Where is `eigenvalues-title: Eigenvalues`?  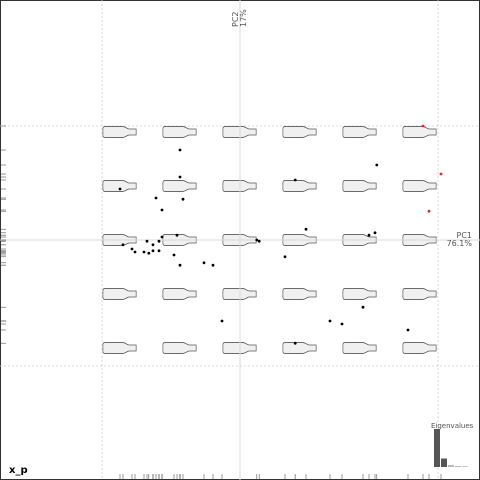 eigenvalues-title: Eigenvalues is located at coordinates (452, 426).